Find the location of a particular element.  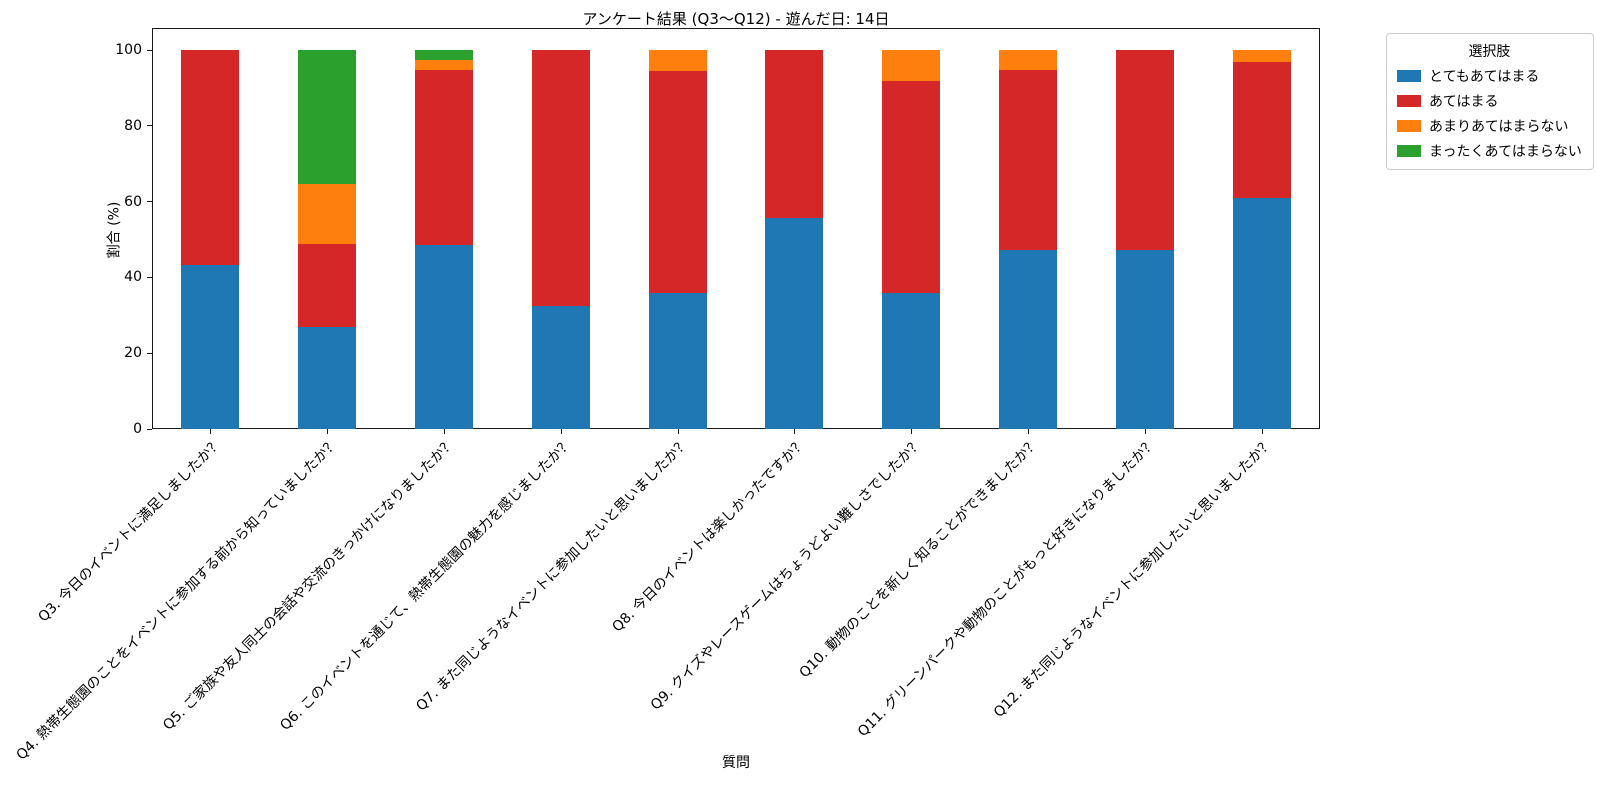

x-tick-label: Q10. 動物のことを新しく知ることができましたか？ is located at coordinates (919, 558).